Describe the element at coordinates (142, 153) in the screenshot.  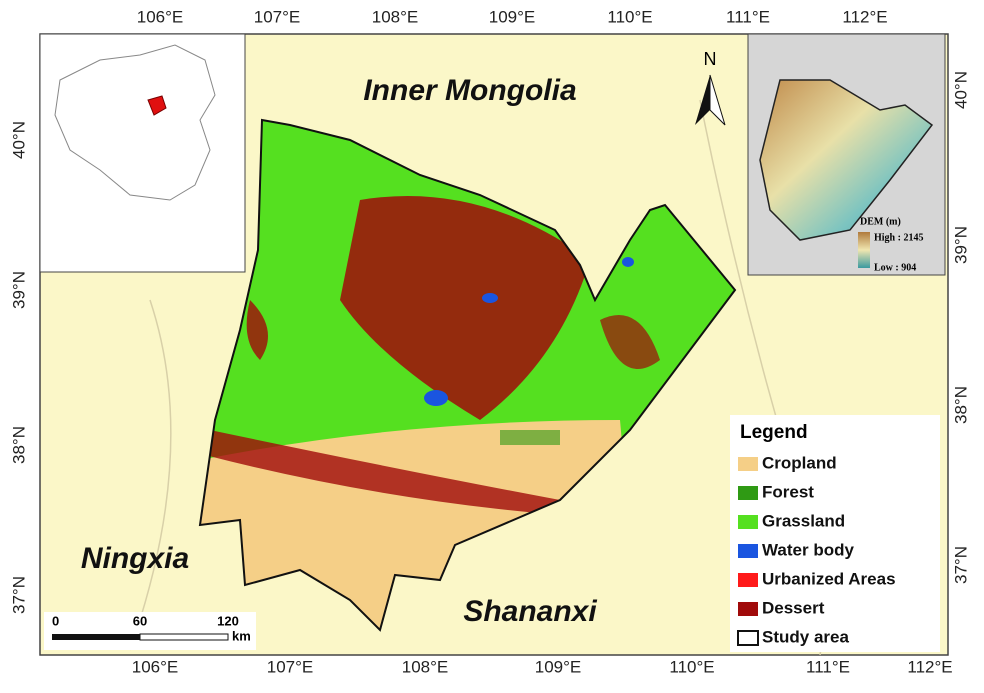
I see `china-inset` at that location.